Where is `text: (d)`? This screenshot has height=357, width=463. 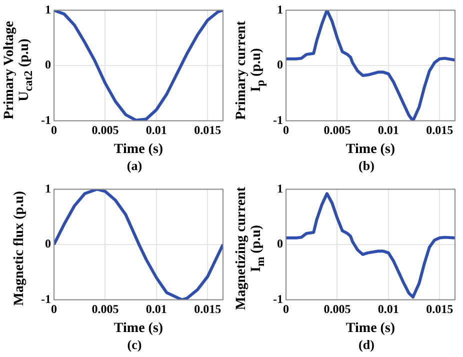
text: (d) is located at coordinates (366, 344).